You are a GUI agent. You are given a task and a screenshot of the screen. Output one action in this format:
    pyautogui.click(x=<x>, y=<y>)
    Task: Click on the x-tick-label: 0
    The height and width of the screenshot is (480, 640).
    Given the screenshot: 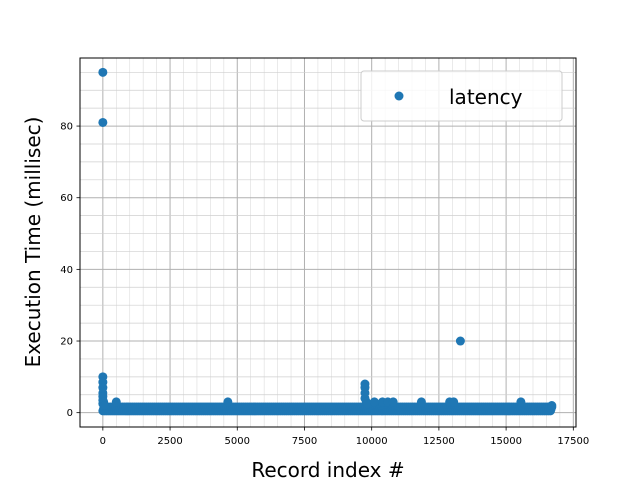 What is the action you would take?
    pyautogui.click(x=103, y=441)
    